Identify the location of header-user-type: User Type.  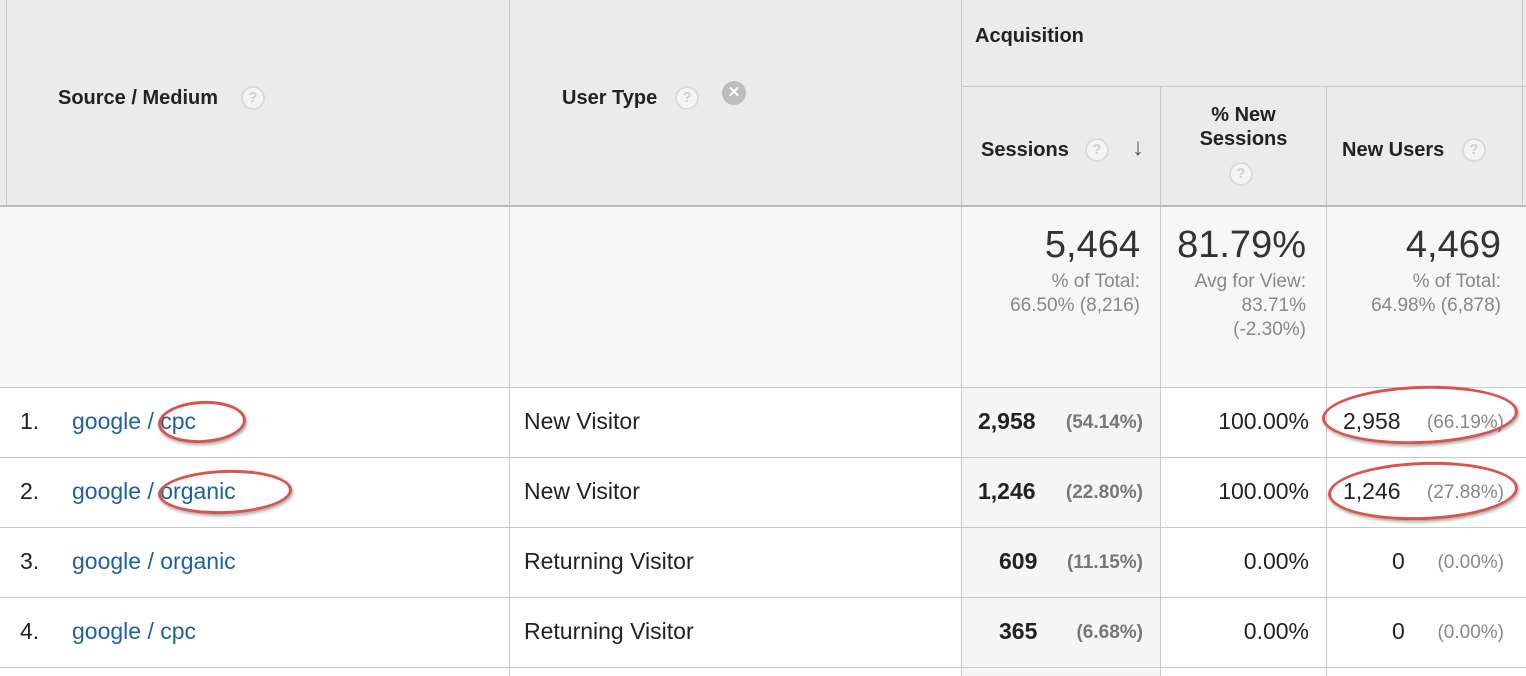
(610, 98).